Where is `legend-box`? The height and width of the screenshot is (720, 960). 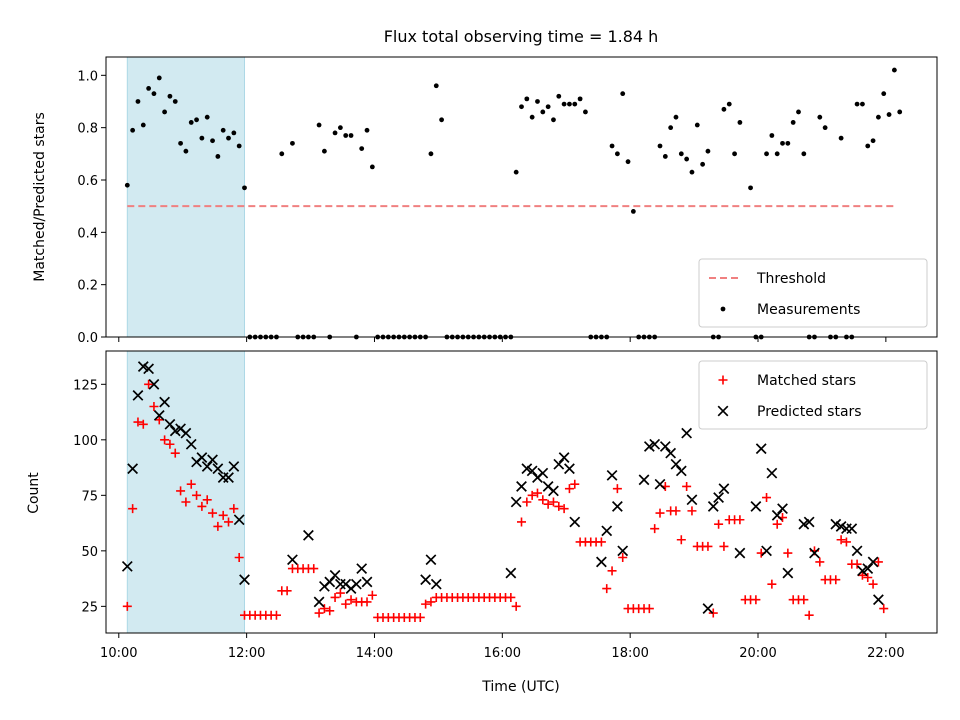
legend-box is located at coordinates (813, 293).